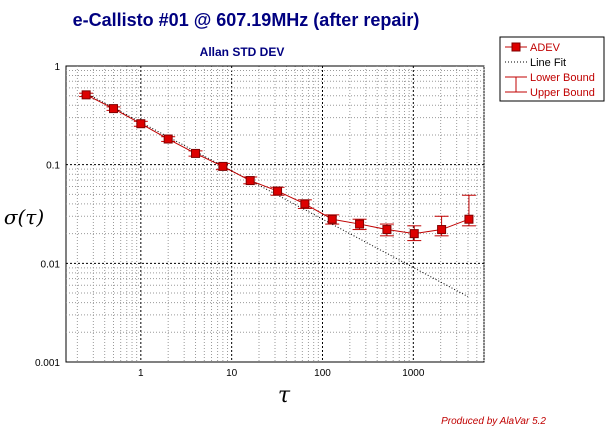  Describe the element at coordinates (548, 63) in the screenshot. I see `legend-label: Line Fit` at that location.